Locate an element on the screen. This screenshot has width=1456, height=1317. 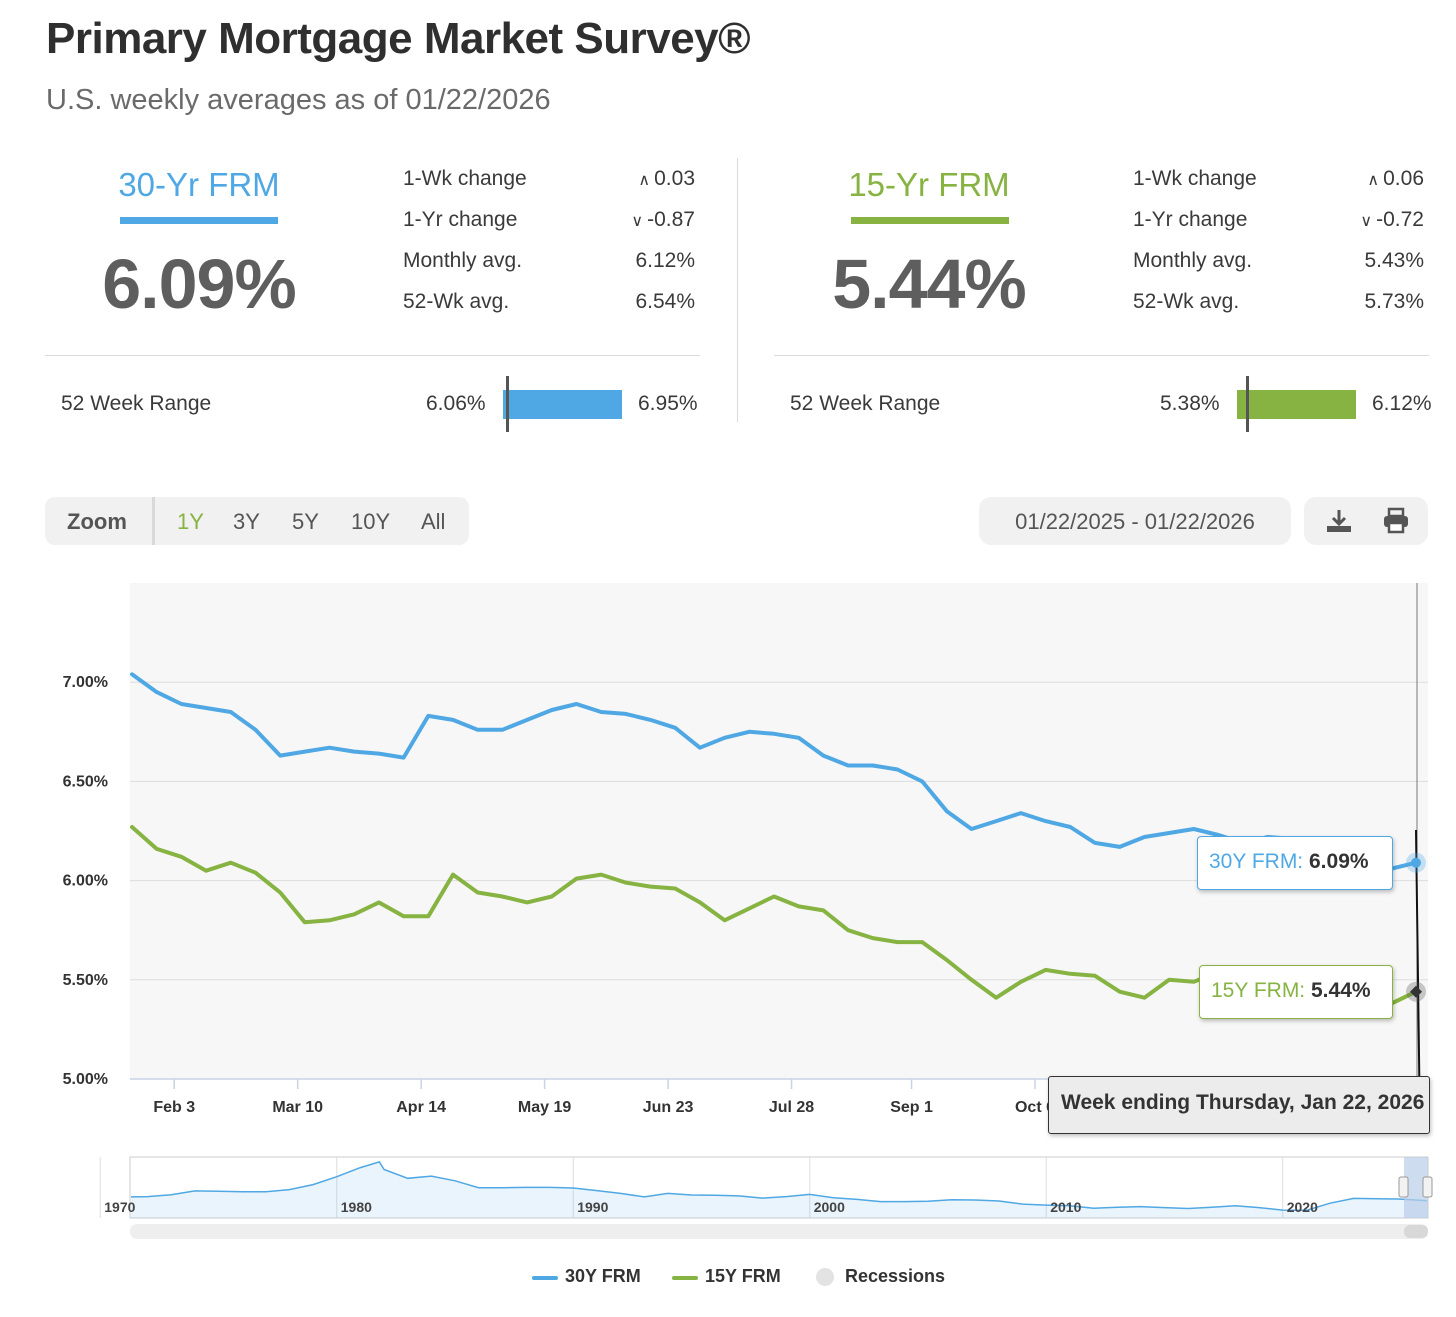
navigator-year-label: 1980 is located at coordinates (356, 1207).